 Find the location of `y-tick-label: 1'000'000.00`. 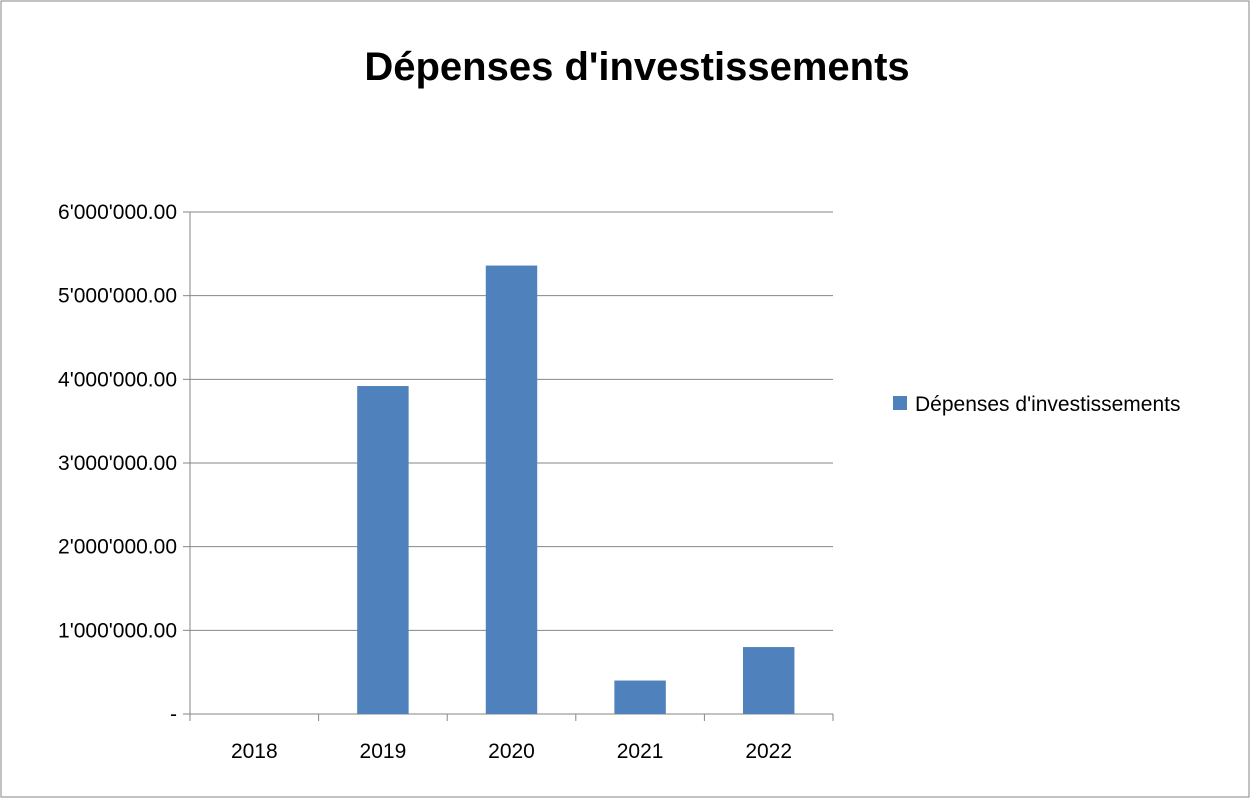

y-tick-label: 1'000'000.00 is located at coordinates (117, 630).